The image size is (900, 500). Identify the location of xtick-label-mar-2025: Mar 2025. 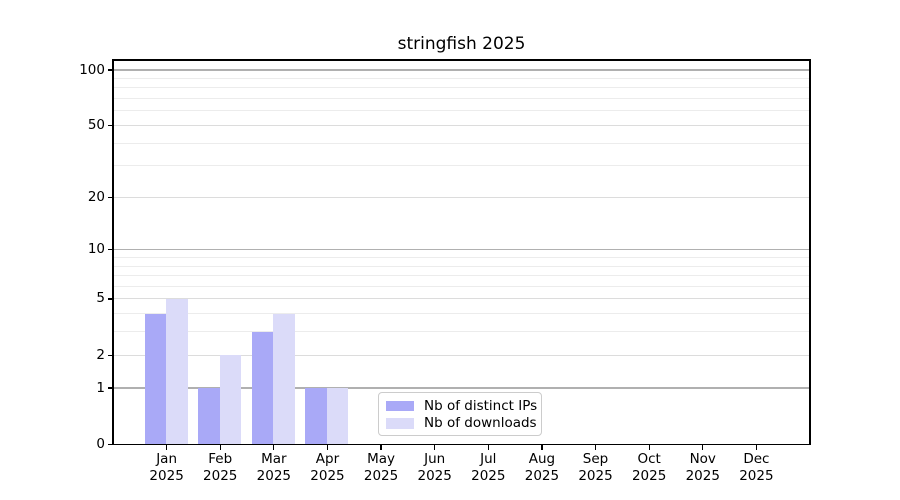
(274, 467).